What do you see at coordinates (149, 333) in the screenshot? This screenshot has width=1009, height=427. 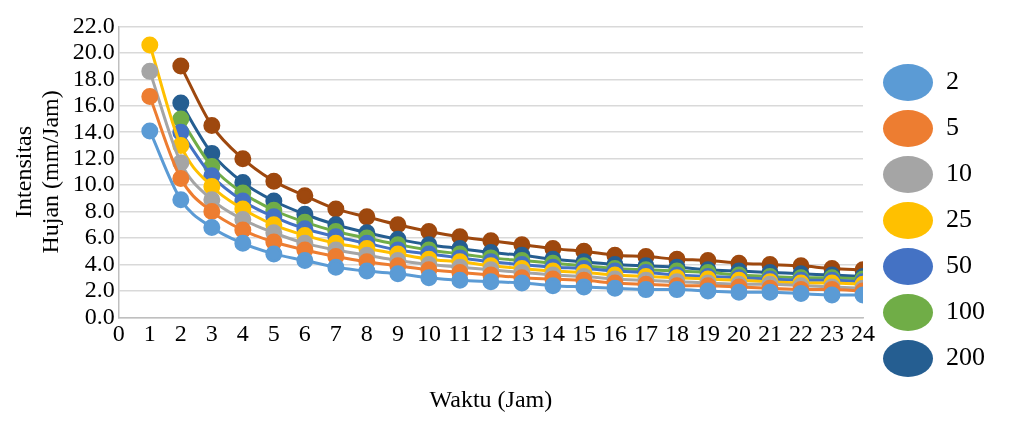 I see `x-tick-label: 1` at bounding box center [149, 333].